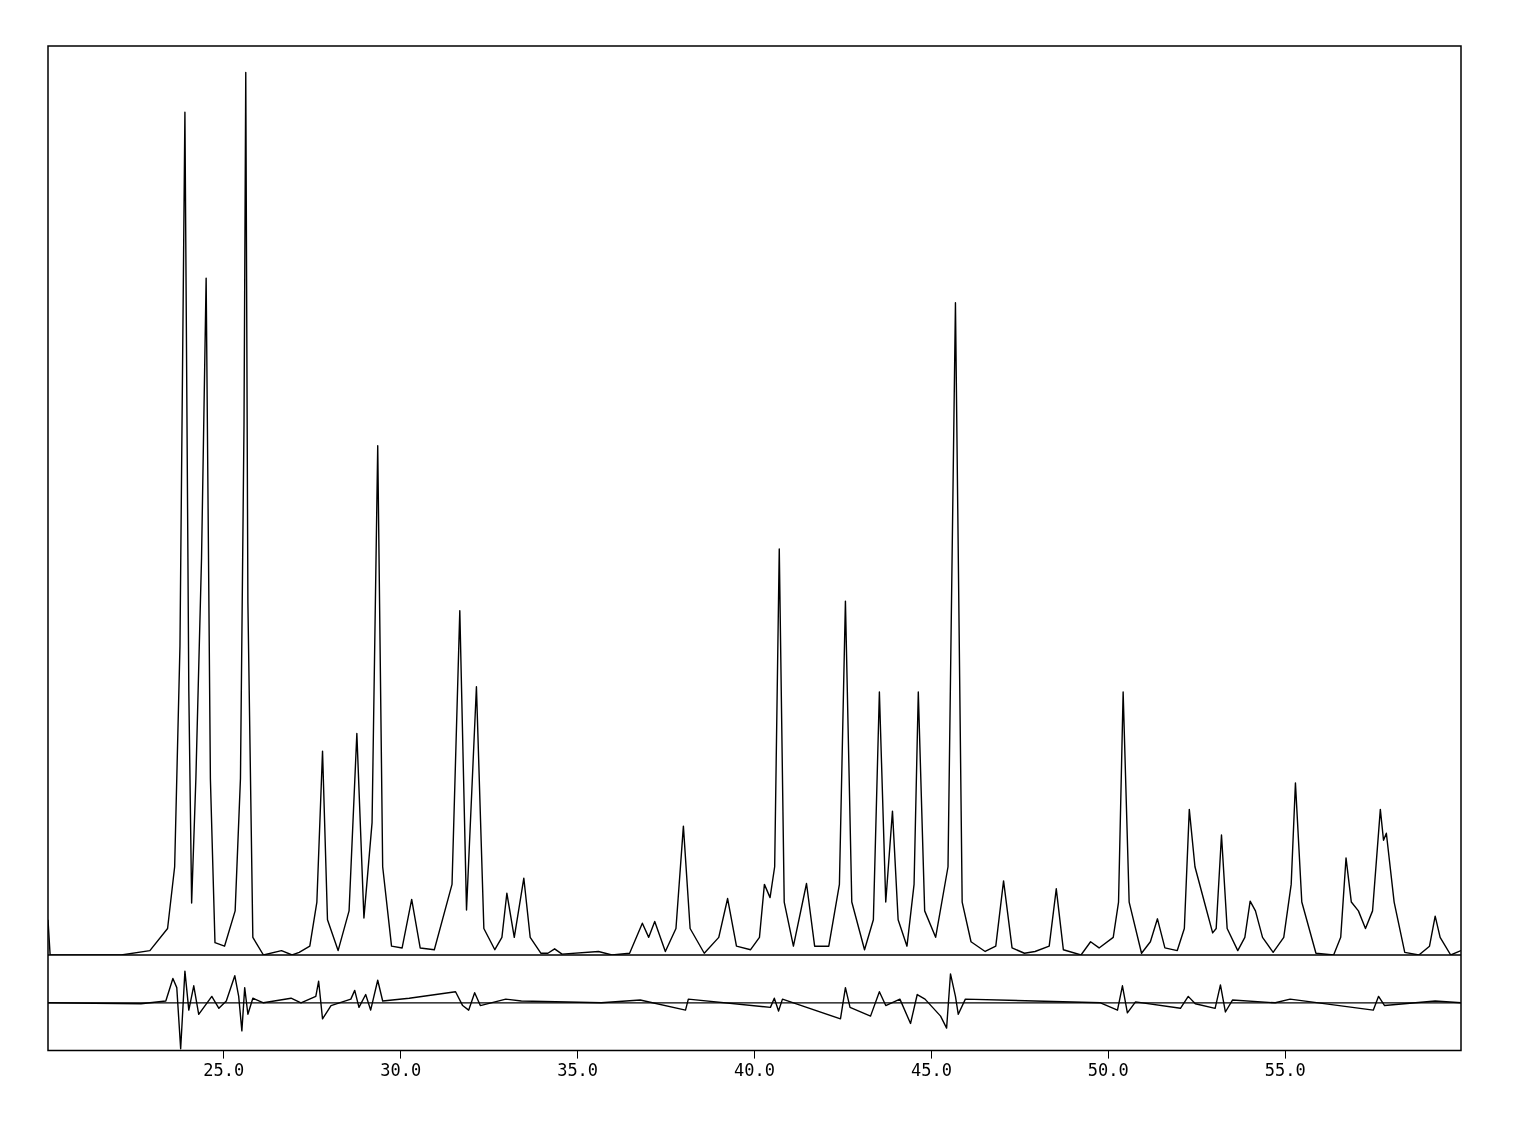 This screenshot has width=1519, height=1145. I want to click on x-tick-label: 45.0, so click(931, 1070).